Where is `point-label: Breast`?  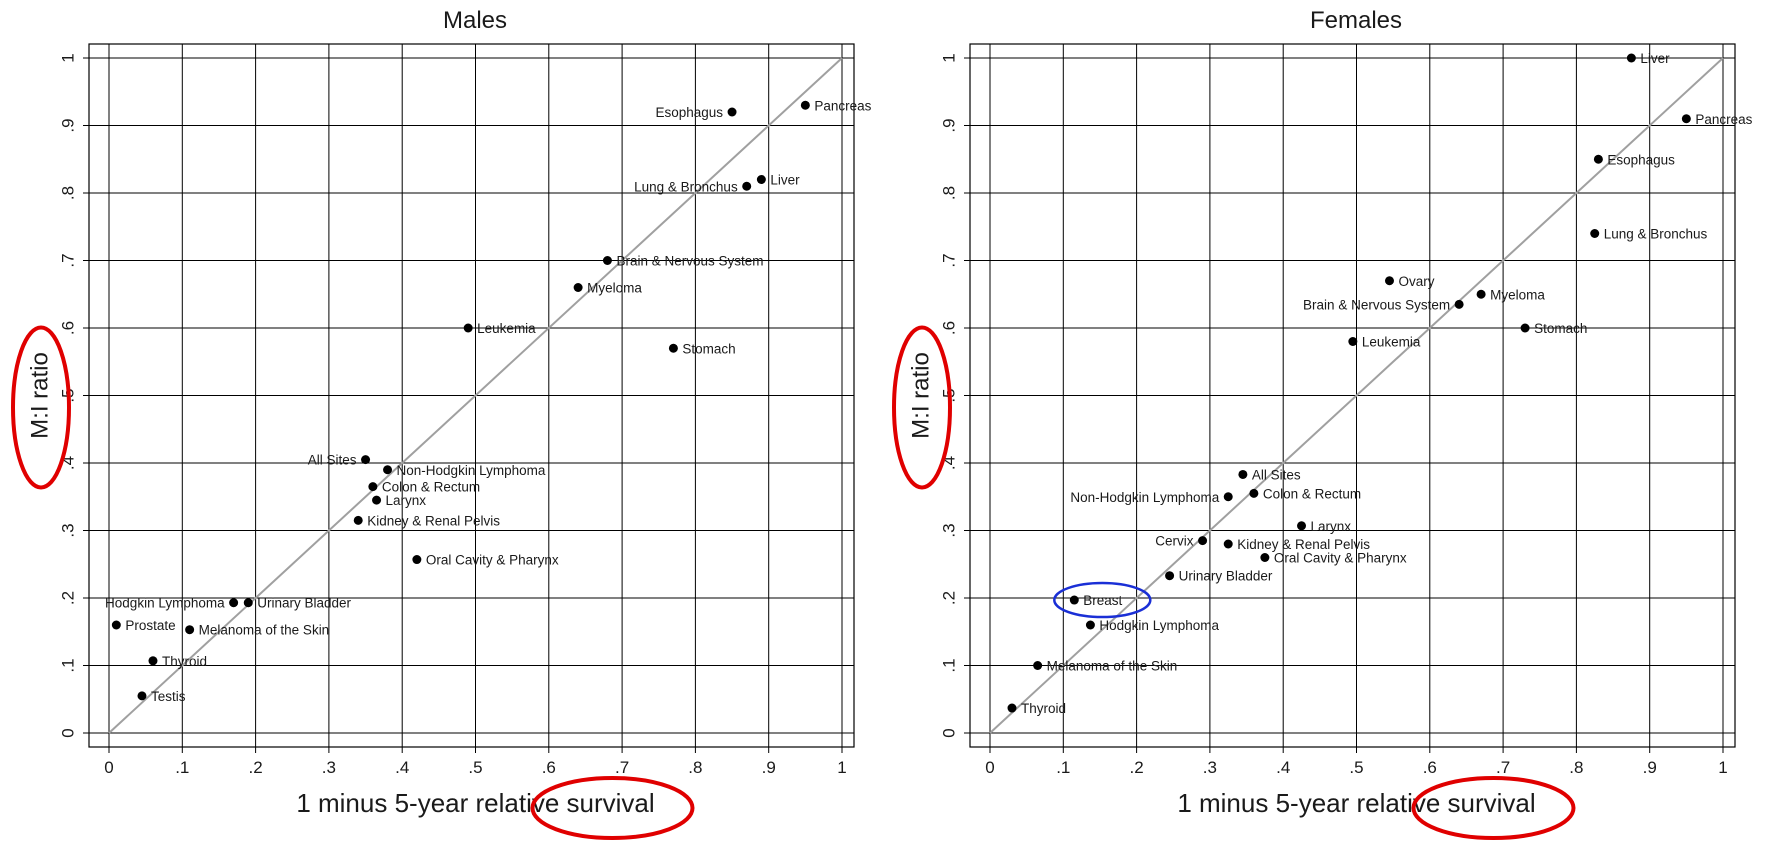
point-label: Breast is located at coordinates (1102, 600).